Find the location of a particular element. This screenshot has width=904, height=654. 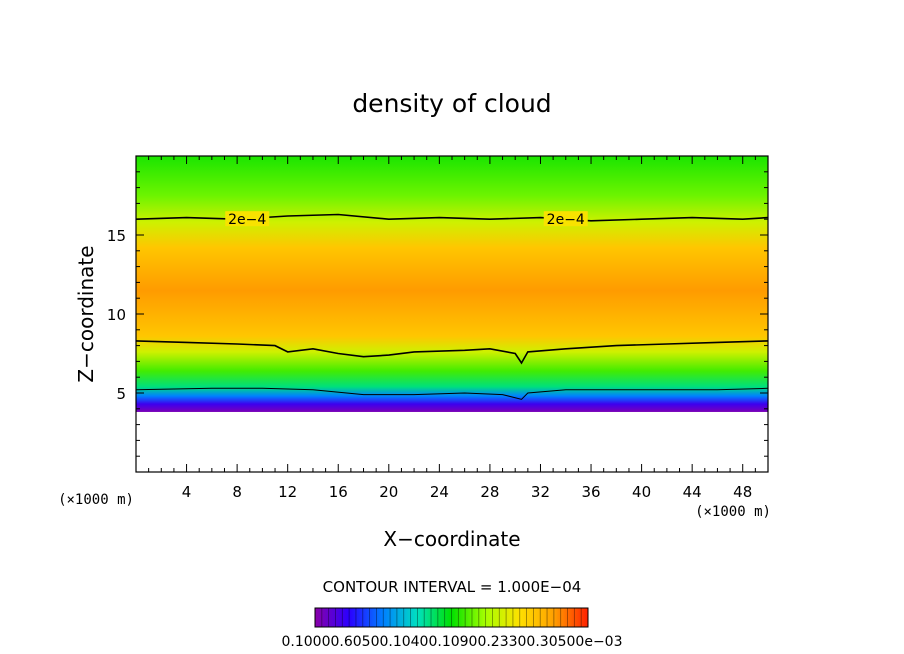

y-tick-label: 5 is located at coordinates (121, 394).